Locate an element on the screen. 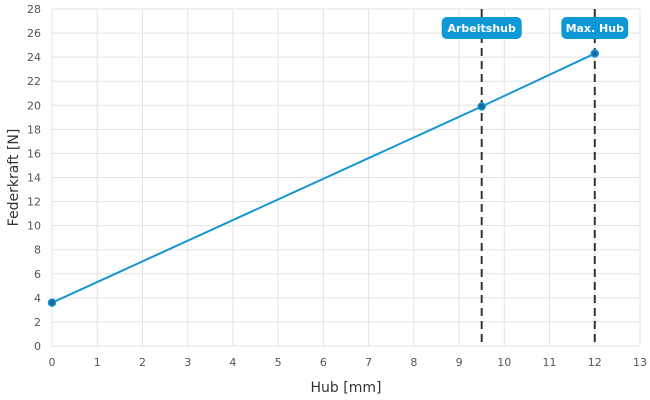  stroke-marker-label: Max. Hub is located at coordinates (595, 28).